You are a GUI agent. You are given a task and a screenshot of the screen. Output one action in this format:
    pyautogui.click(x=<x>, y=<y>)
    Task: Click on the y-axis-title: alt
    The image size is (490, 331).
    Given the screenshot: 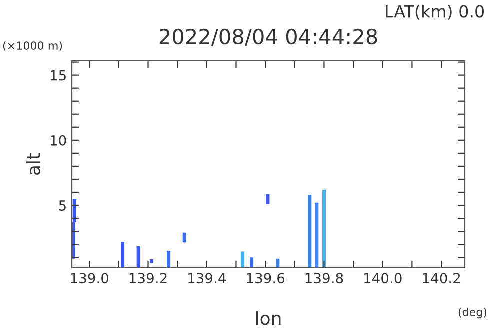 What is the action you would take?
    pyautogui.click(x=33, y=164)
    